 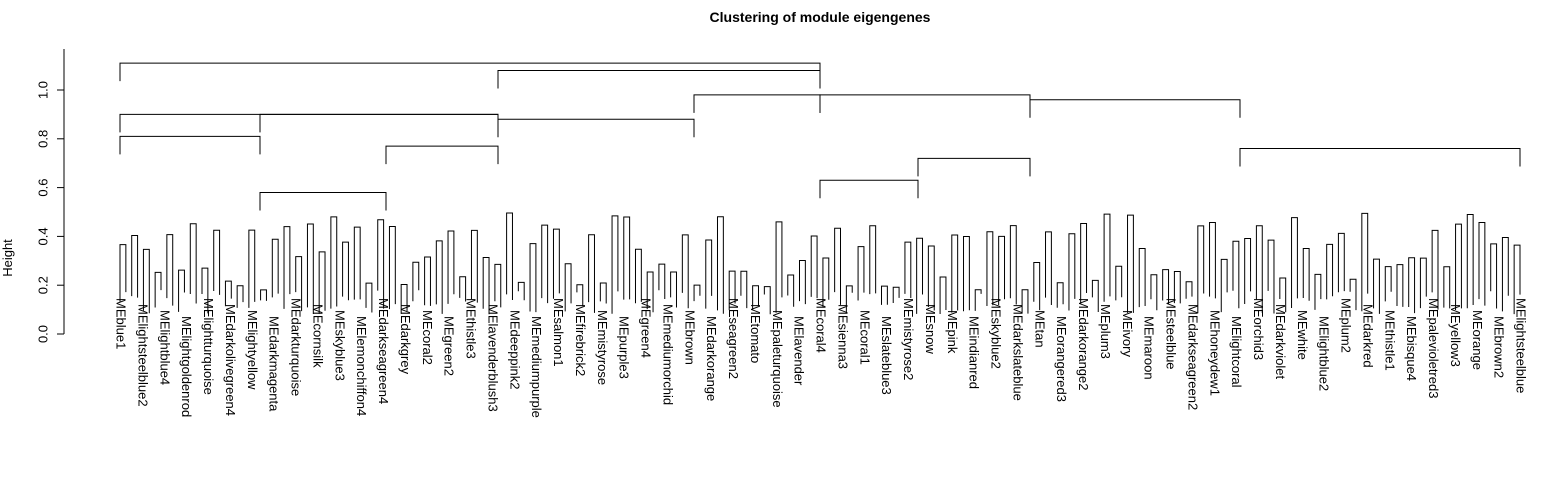 I want to click on leaf-label: MEbrown, so click(x=689, y=337).